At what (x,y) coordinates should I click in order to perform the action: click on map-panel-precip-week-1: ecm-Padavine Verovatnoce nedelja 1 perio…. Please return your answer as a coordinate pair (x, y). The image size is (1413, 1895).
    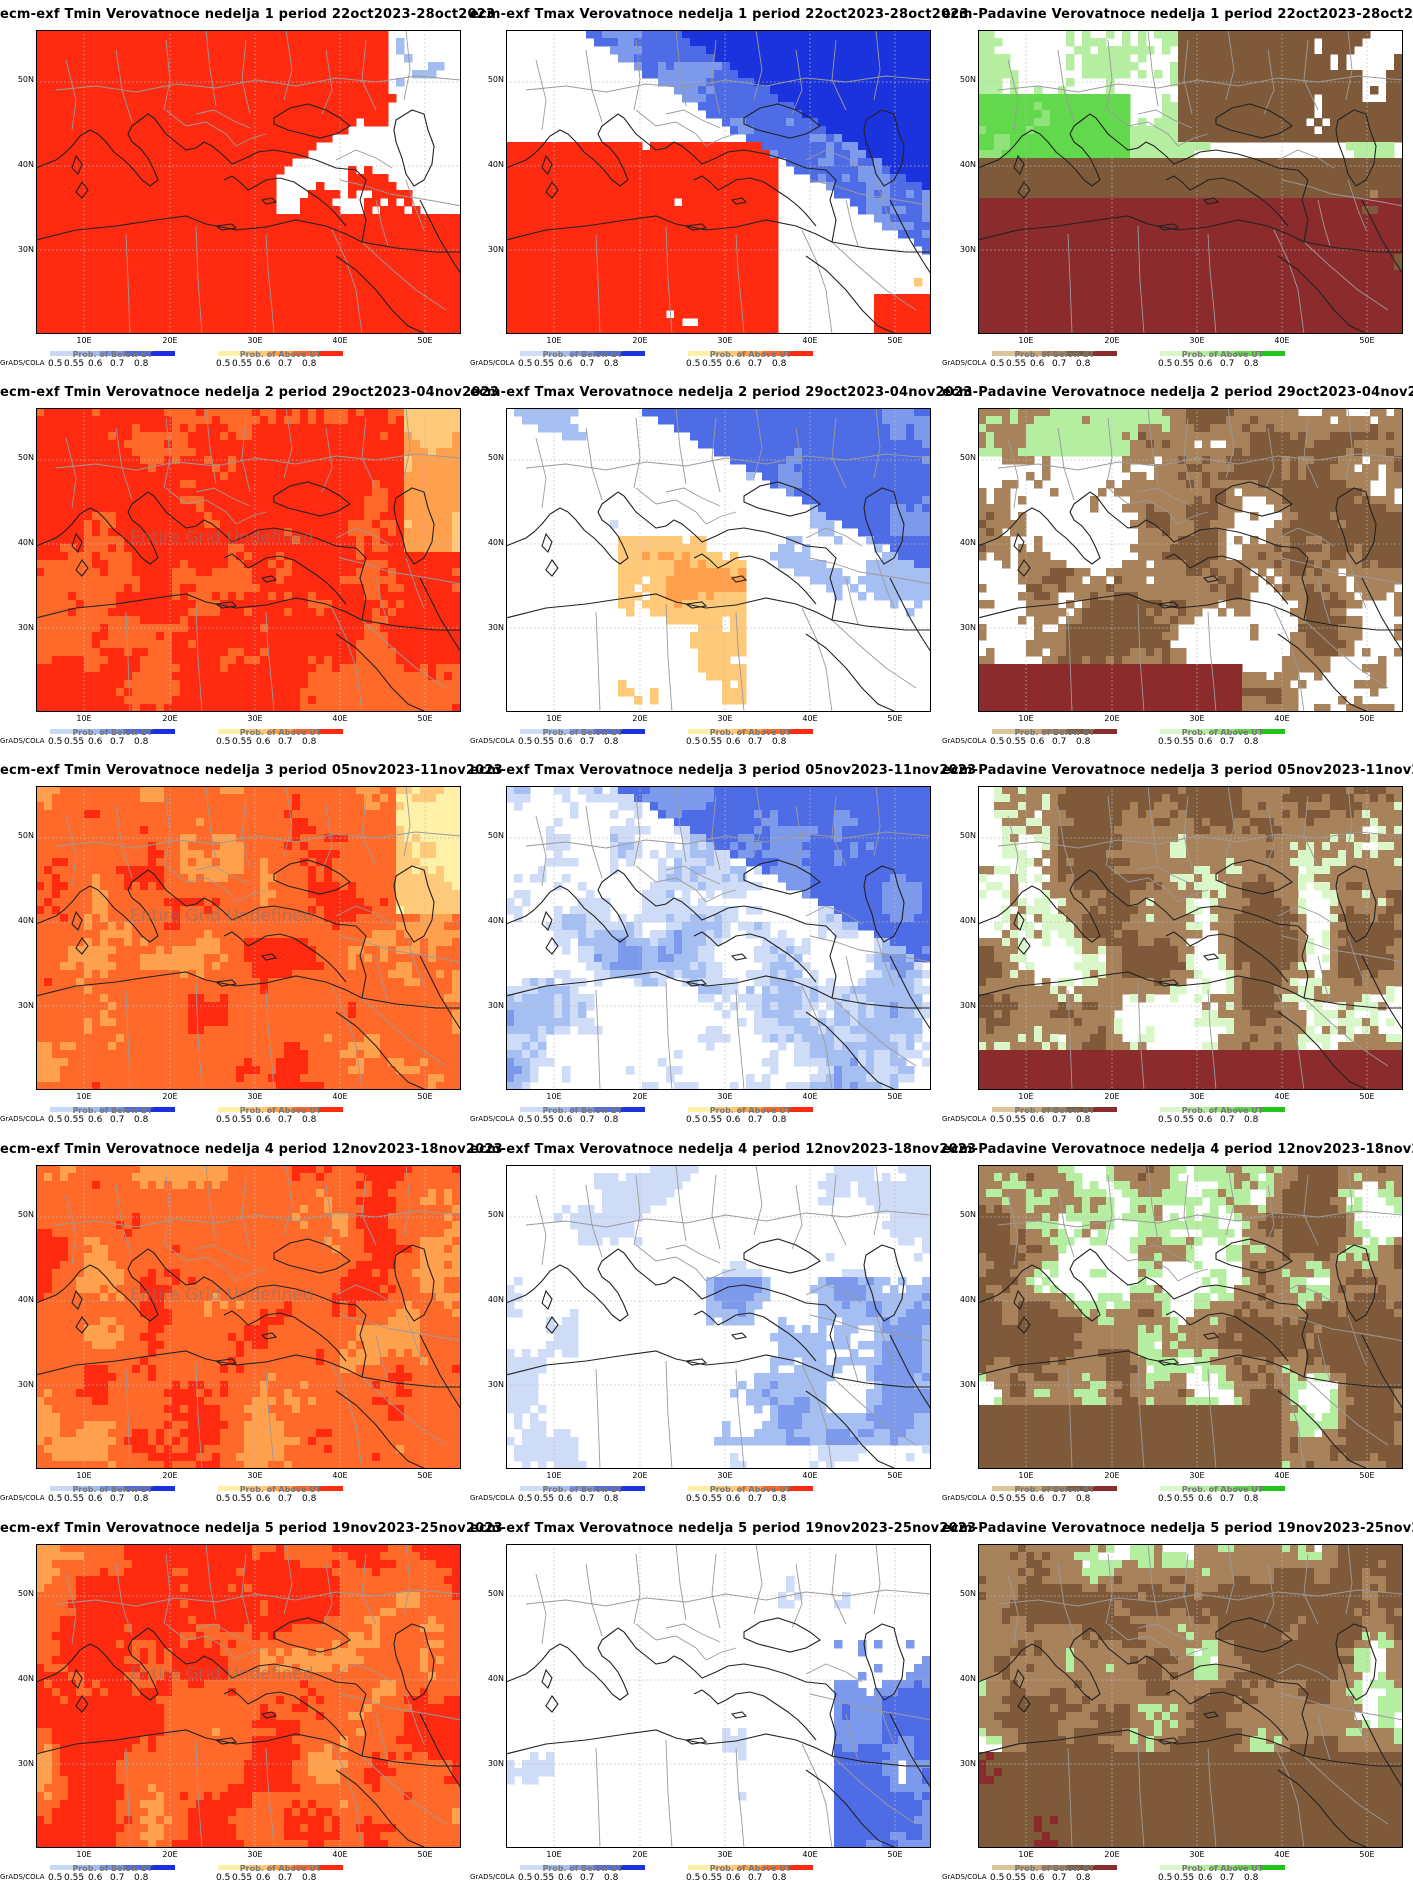
    Looking at the image, I should click on (1177, 189).